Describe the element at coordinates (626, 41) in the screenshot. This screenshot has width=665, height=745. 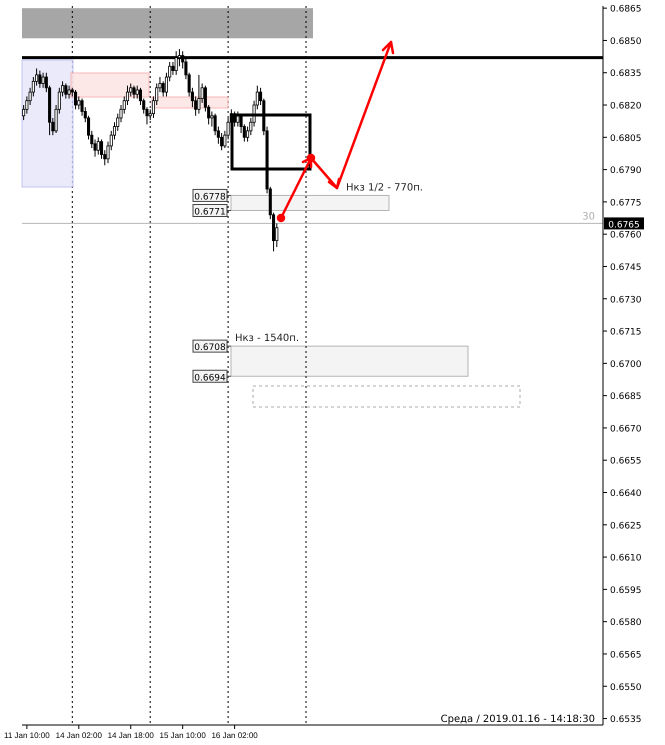
I see `y-tick-label: 0.6850` at that location.